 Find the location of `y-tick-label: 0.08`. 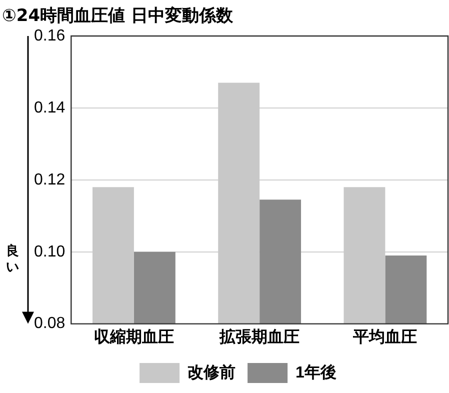

y-tick-label: 0.08 is located at coordinates (50, 323).